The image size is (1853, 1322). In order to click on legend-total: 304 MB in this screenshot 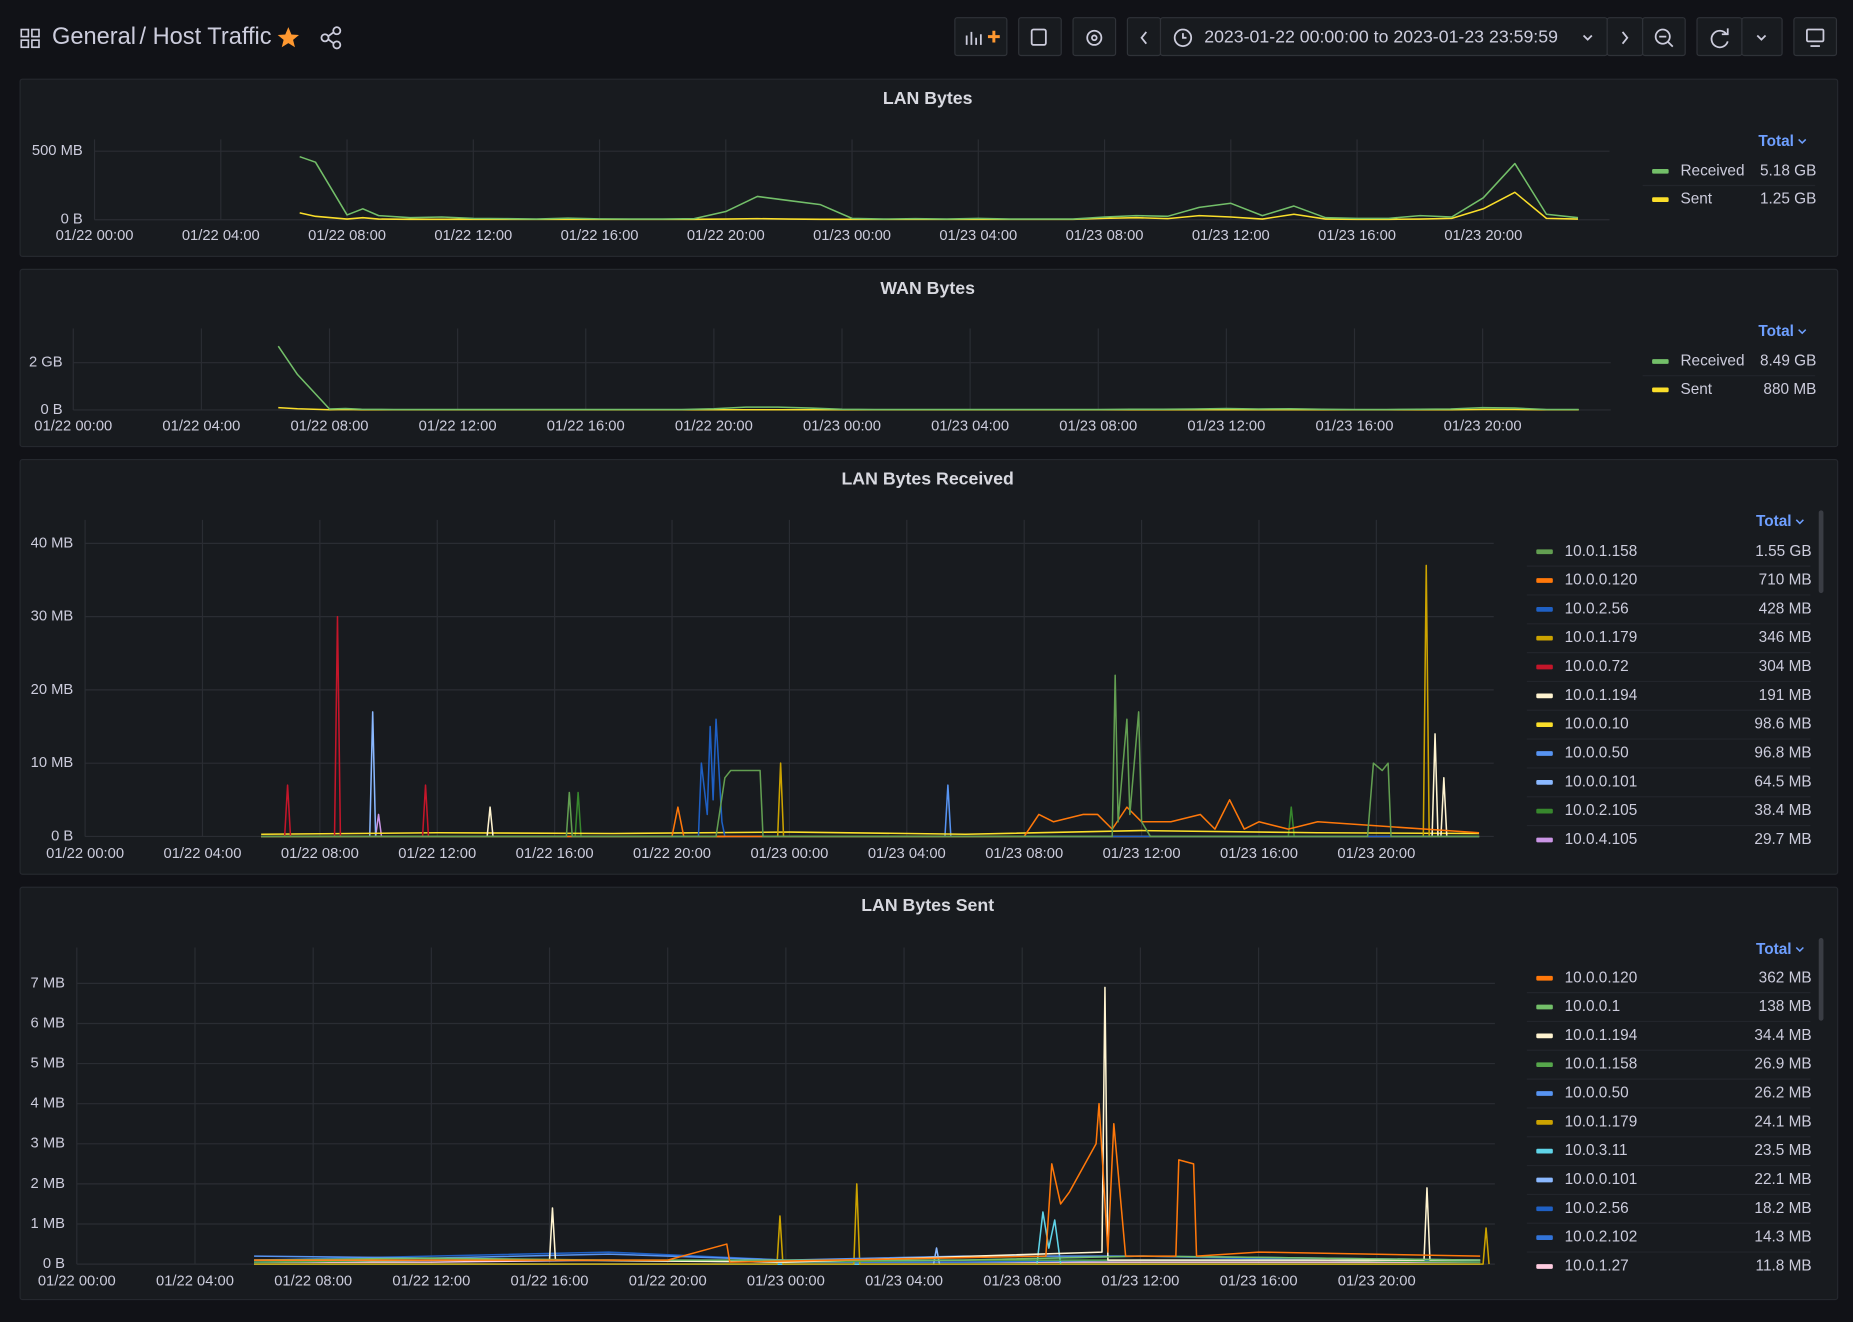, I will do `click(1785, 666)`.